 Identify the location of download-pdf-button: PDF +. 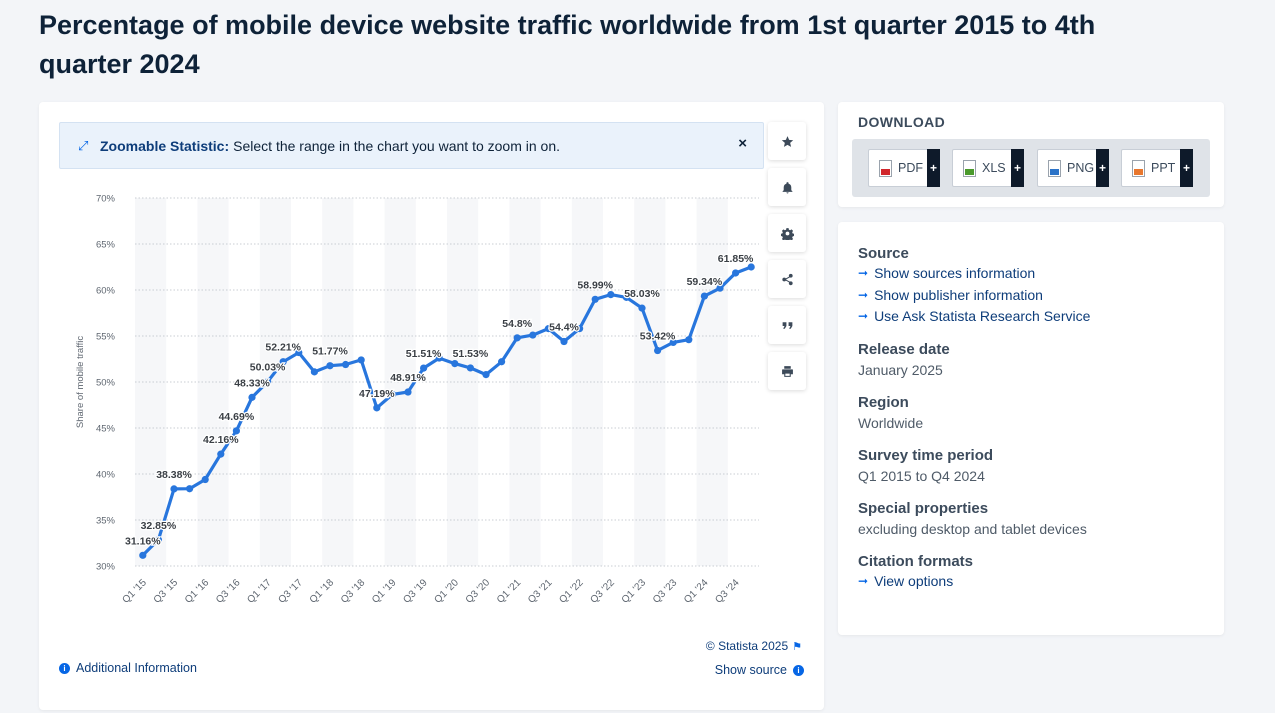
(904, 168).